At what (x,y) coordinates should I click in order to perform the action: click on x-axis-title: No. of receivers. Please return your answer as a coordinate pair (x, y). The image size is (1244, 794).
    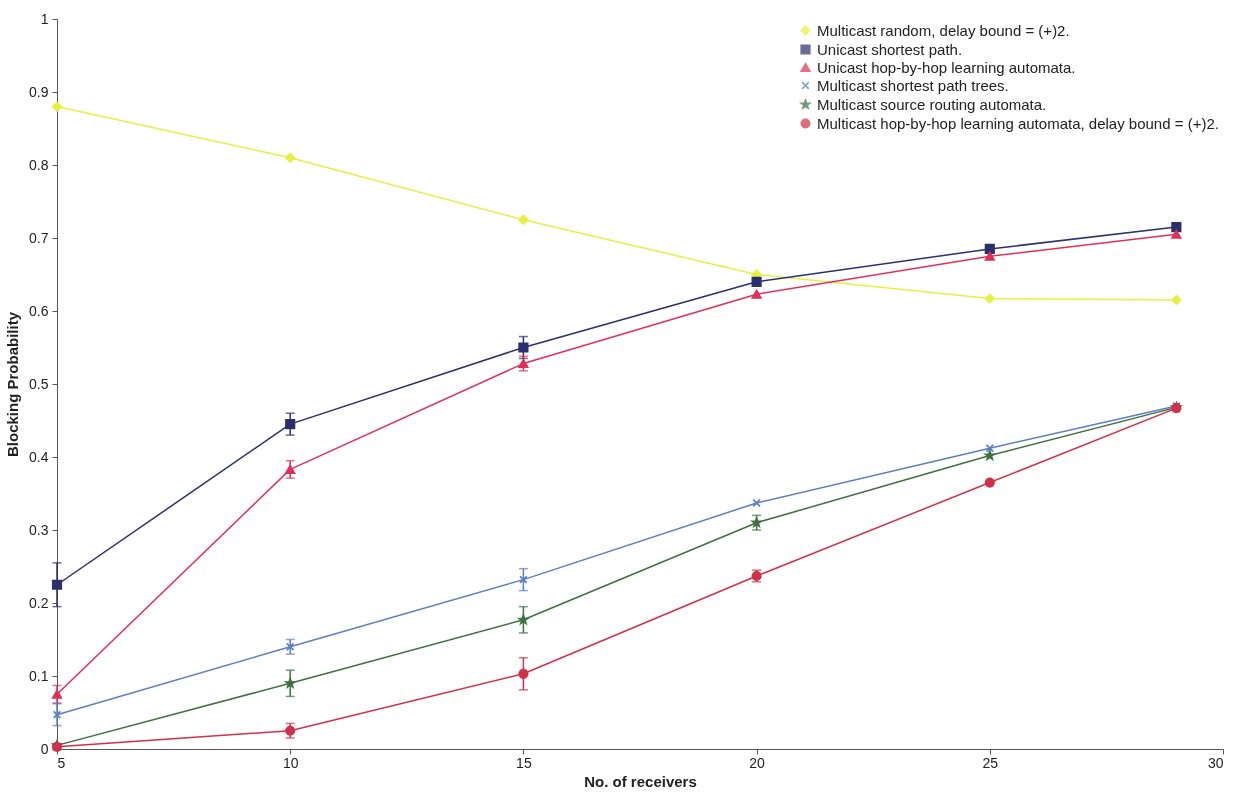
    Looking at the image, I should click on (640, 781).